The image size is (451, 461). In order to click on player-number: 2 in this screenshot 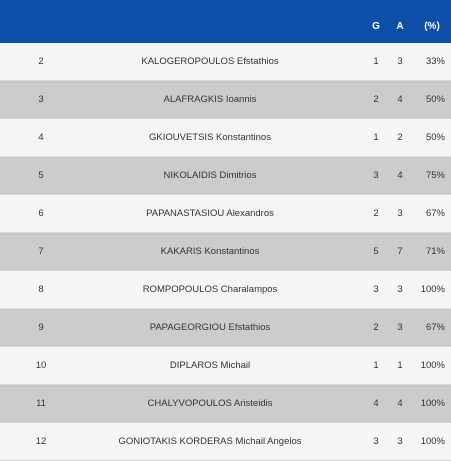, I will do `click(41, 61)`.